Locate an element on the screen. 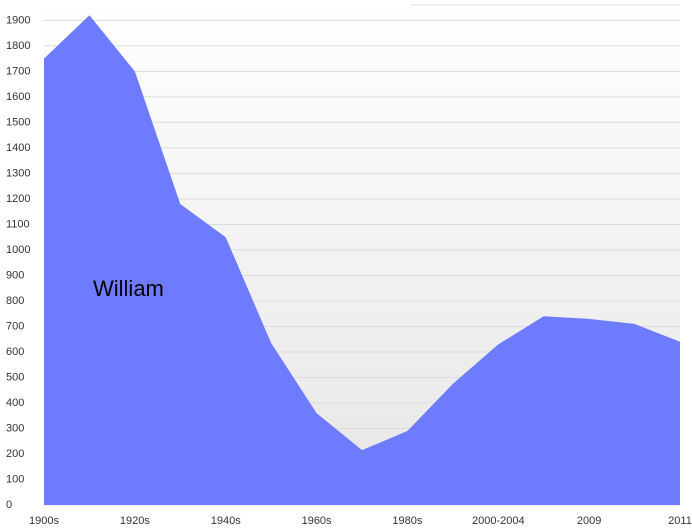 The image size is (692, 531). y-tick-label: 0 is located at coordinates (9, 505).